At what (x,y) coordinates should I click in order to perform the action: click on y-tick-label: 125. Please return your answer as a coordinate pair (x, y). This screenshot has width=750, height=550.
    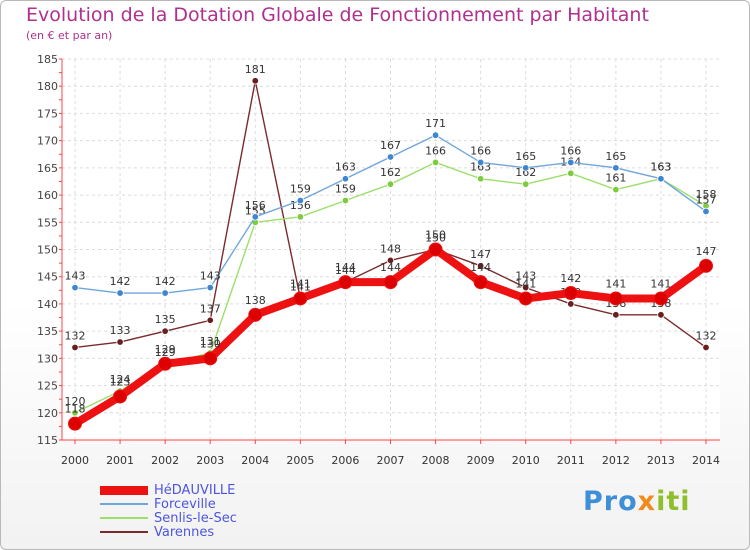
    Looking at the image, I should click on (47, 386).